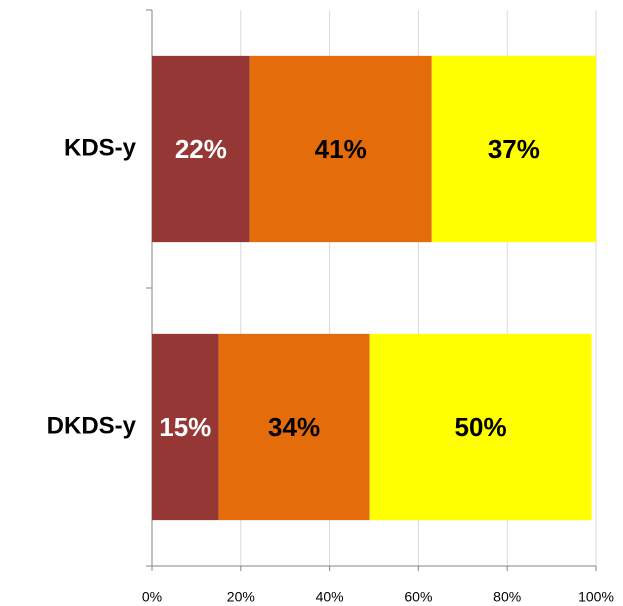 This screenshot has height=606, width=623. Describe the element at coordinates (507, 597) in the screenshot. I see `x-tick-label: 80%` at that location.